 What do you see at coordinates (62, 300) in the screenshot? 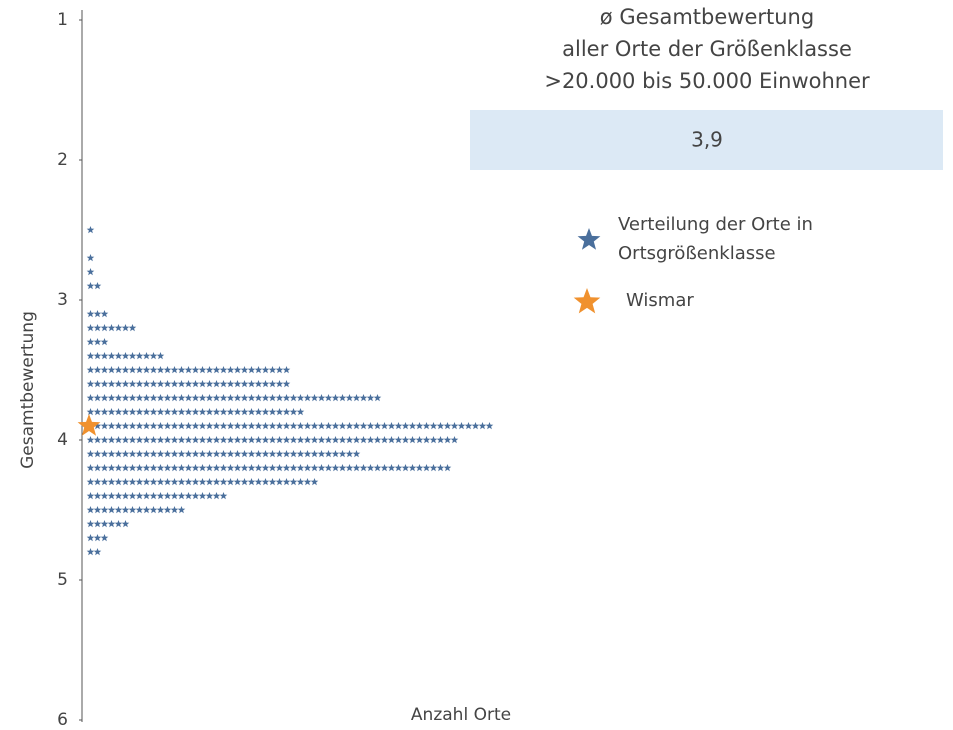
I see `y-tick-label: 3` at bounding box center [62, 300].